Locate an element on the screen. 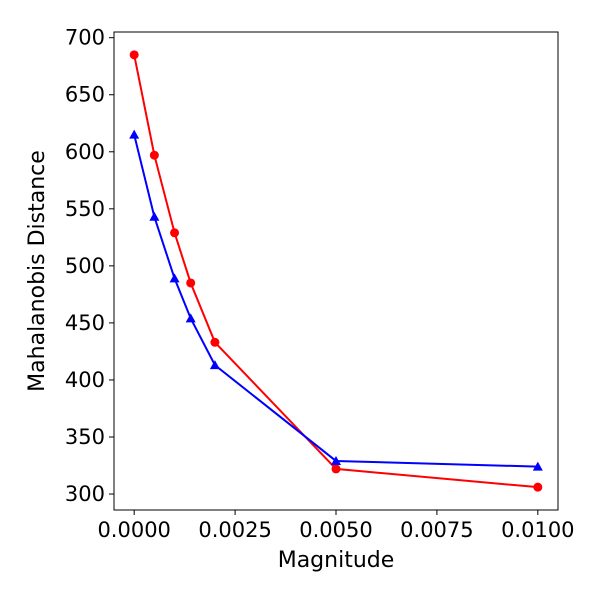 The image size is (600, 600). y-tick-label: 550 is located at coordinates (85, 209).